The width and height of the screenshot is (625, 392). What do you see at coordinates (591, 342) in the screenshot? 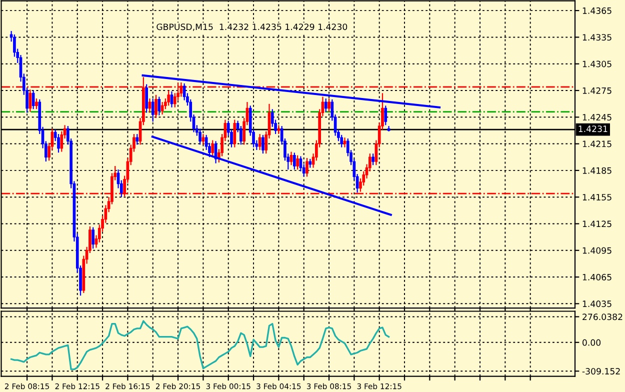
I see `y-tick-label: 0.00` at bounding box center [591, 342].